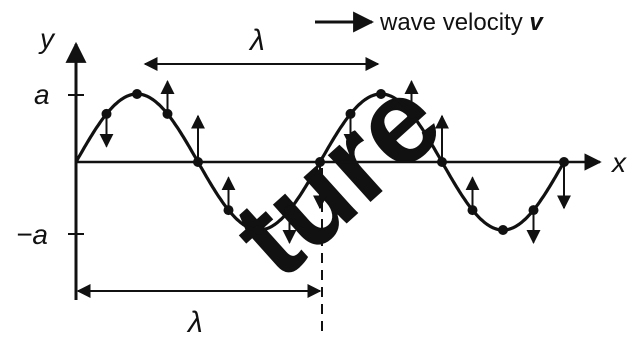  I want to click on wavelength-label-top: λ, so click(256, 40).